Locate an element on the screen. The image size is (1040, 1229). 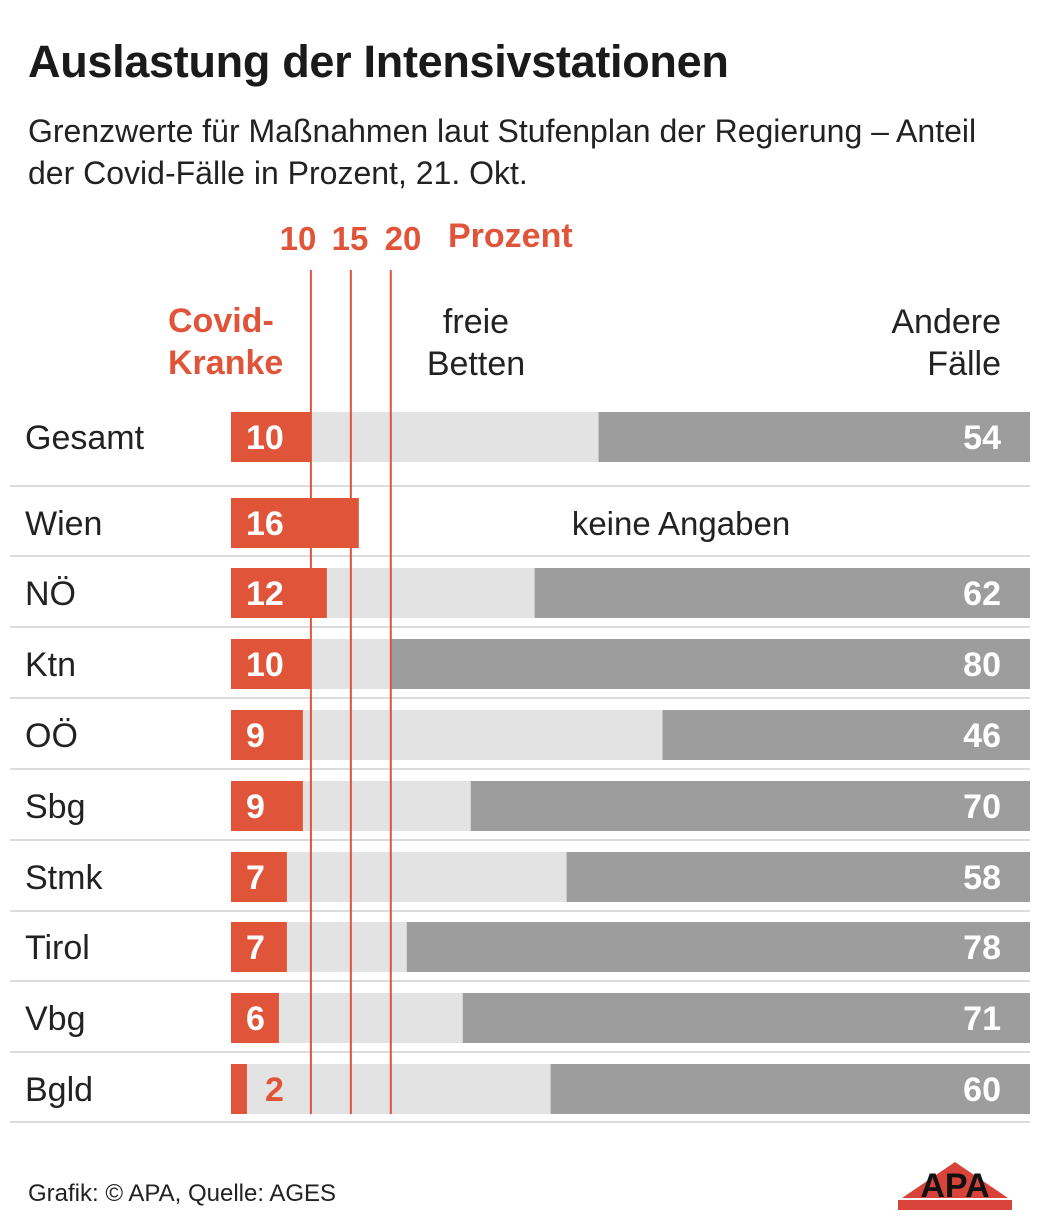
category-label: Ktn is located at coordinates (50, 665).